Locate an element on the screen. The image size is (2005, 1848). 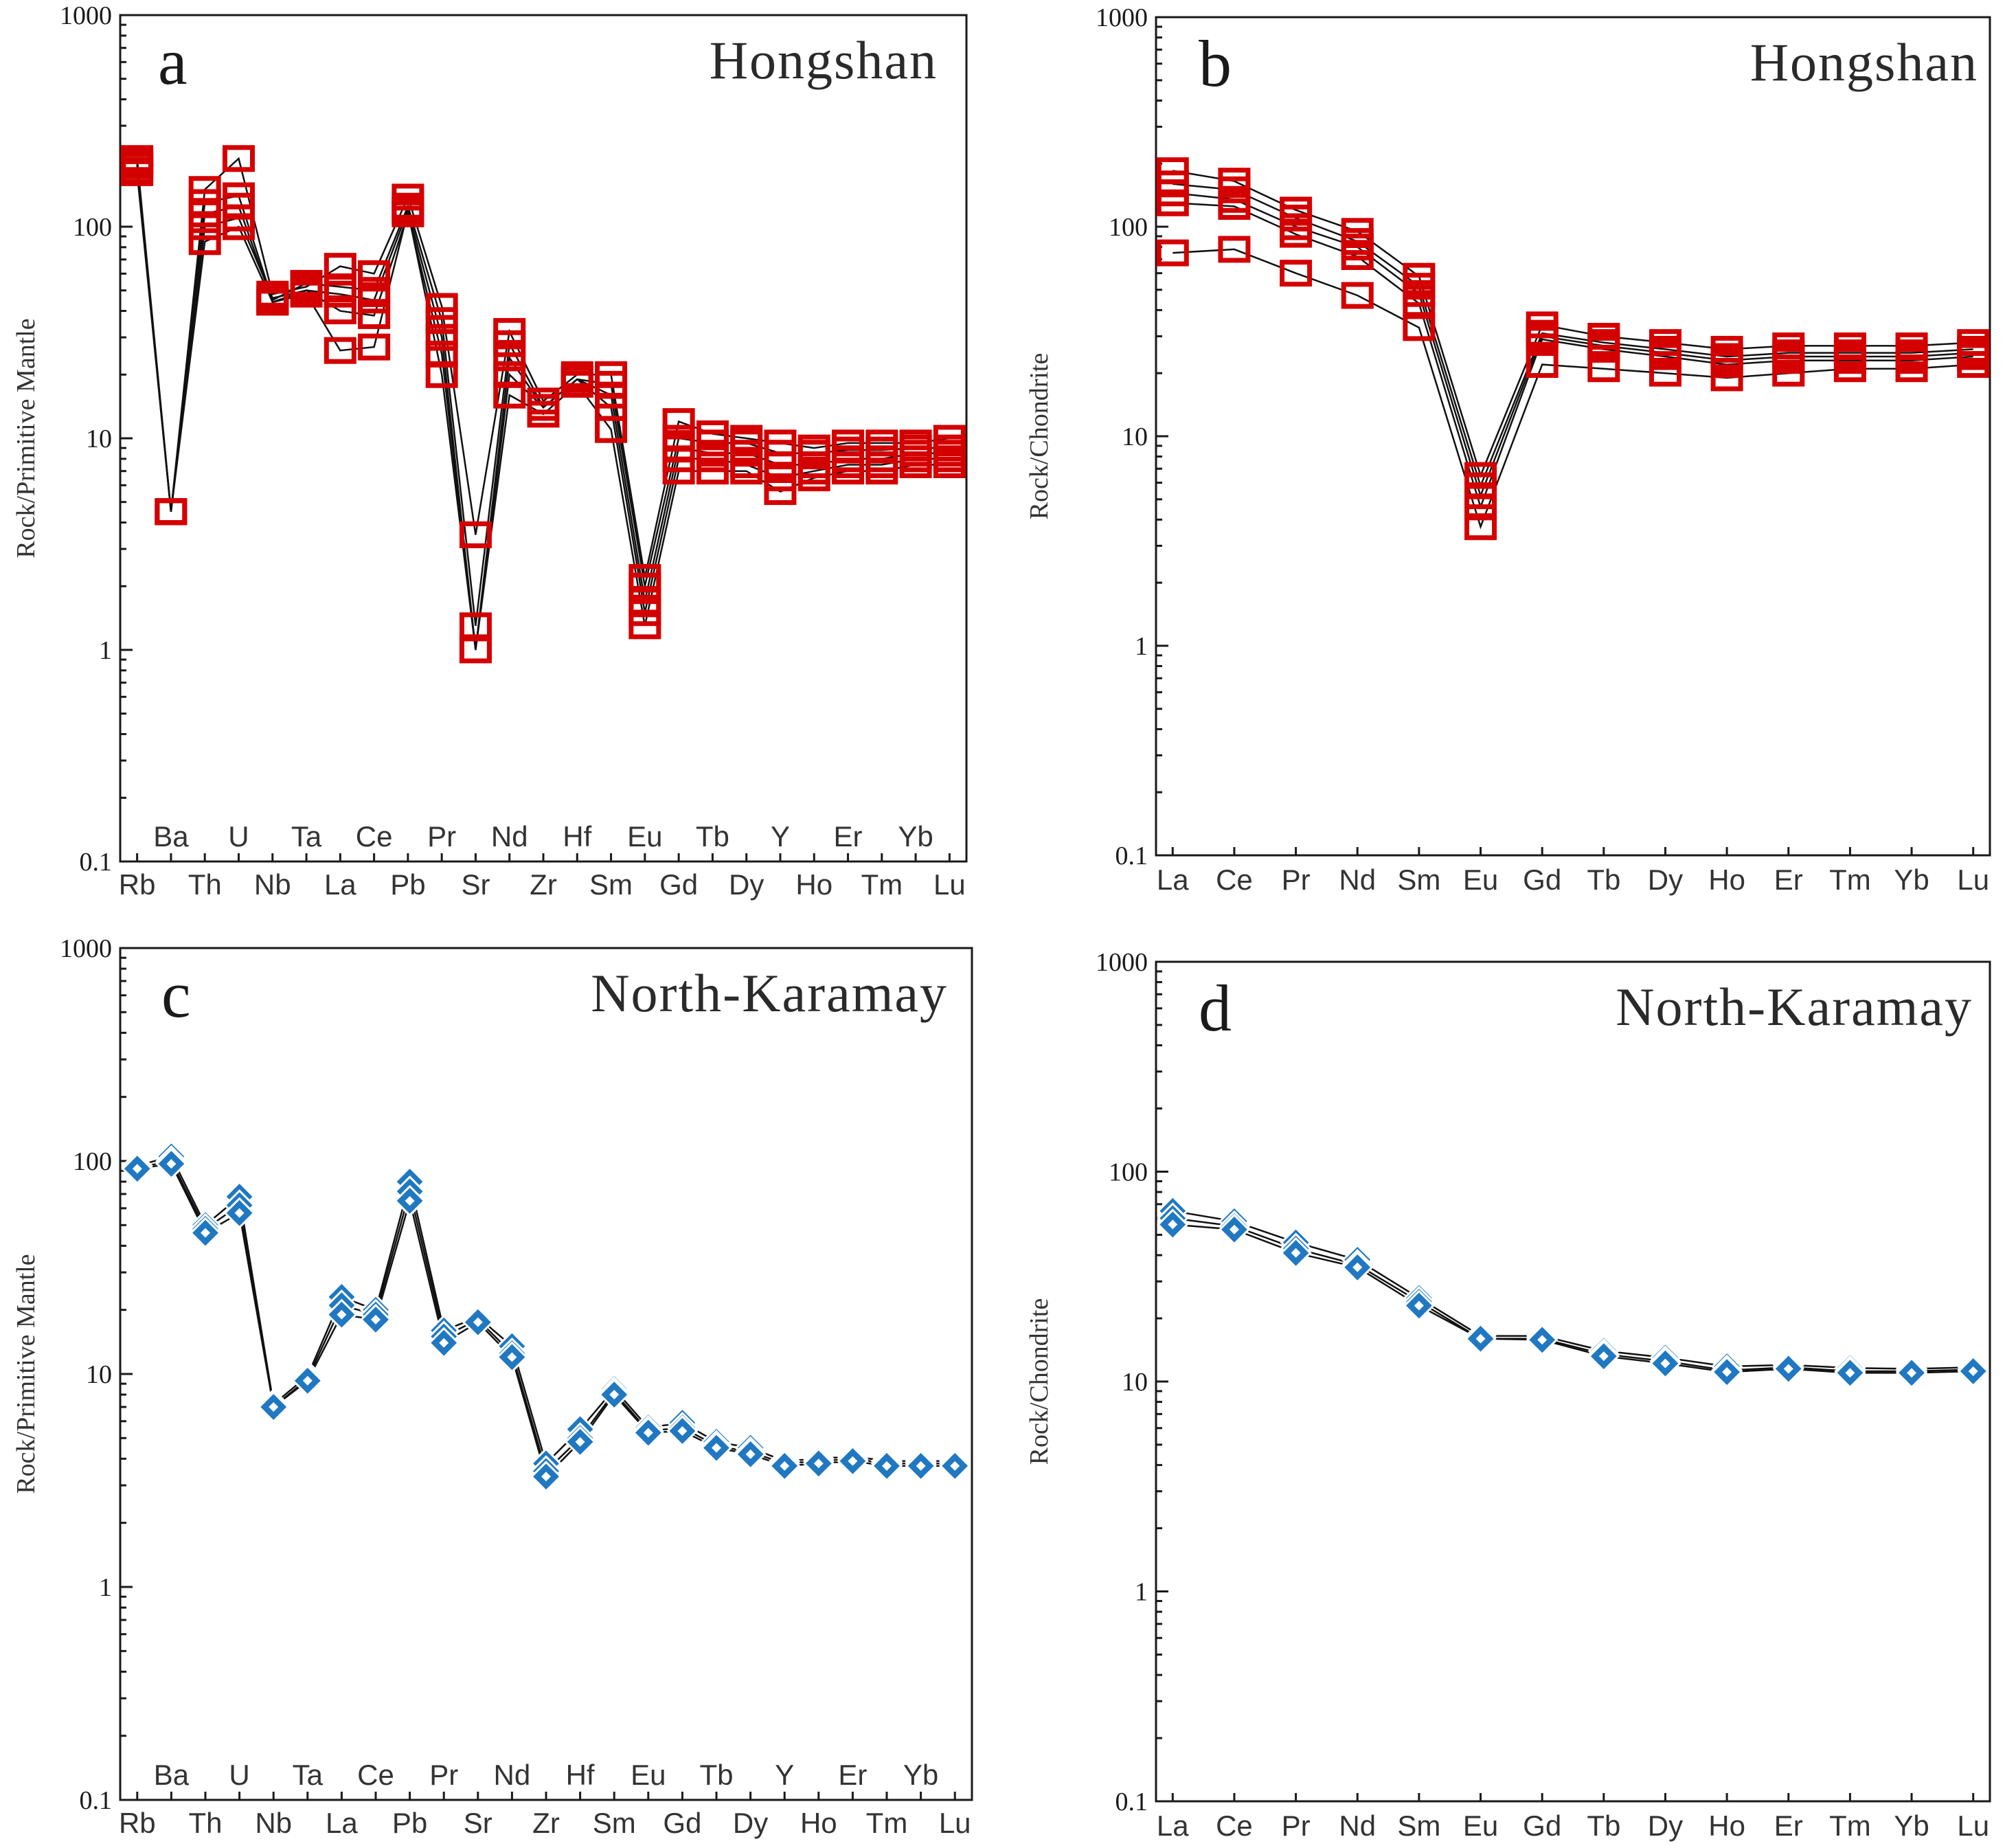
x-tick-label-y: Y is located at coordinates (784, 1775).